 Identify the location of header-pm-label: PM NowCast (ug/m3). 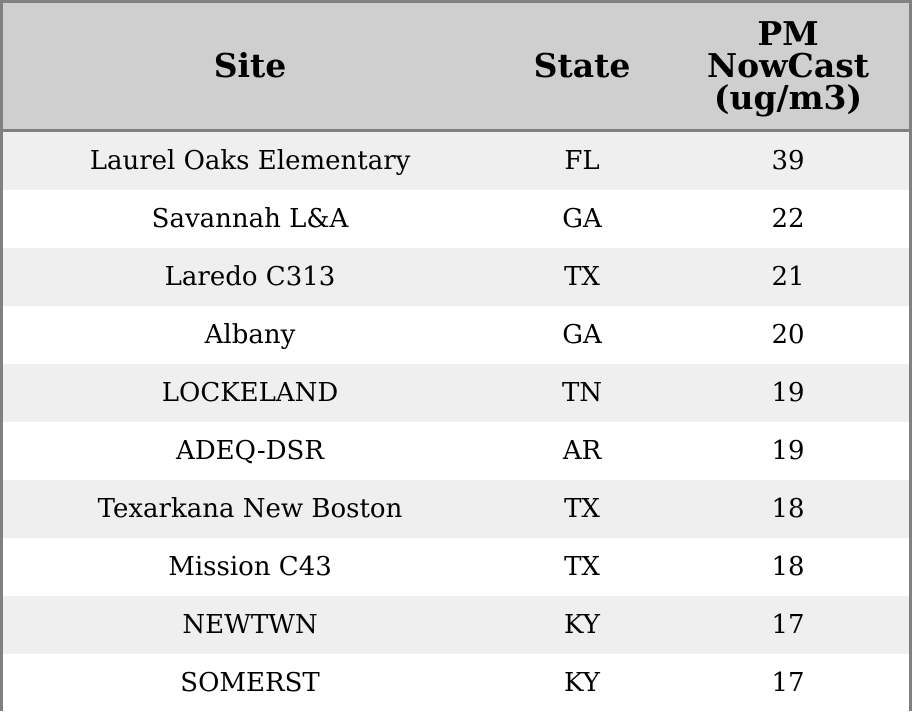
(788, 65).